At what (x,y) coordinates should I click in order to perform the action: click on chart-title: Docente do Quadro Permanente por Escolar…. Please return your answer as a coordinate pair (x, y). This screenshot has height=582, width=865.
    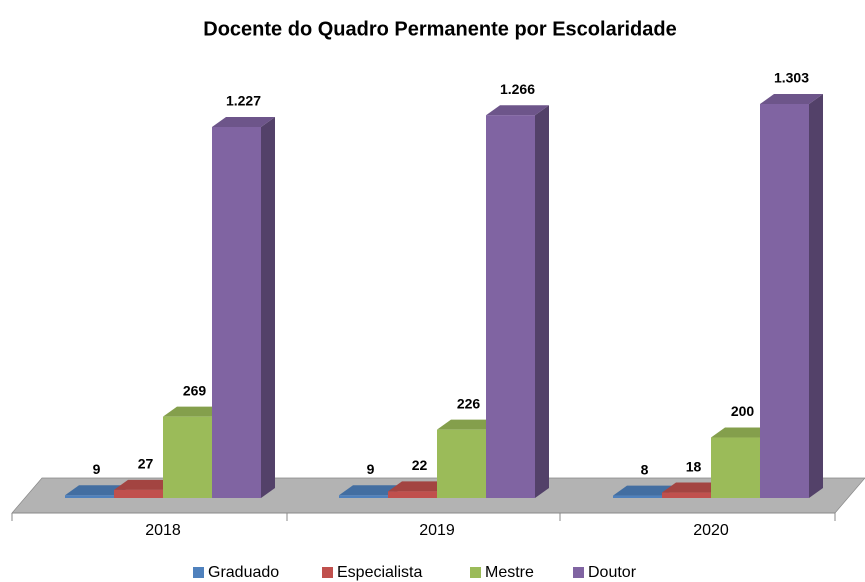
    Looking at the image, I should click on (439, 29).